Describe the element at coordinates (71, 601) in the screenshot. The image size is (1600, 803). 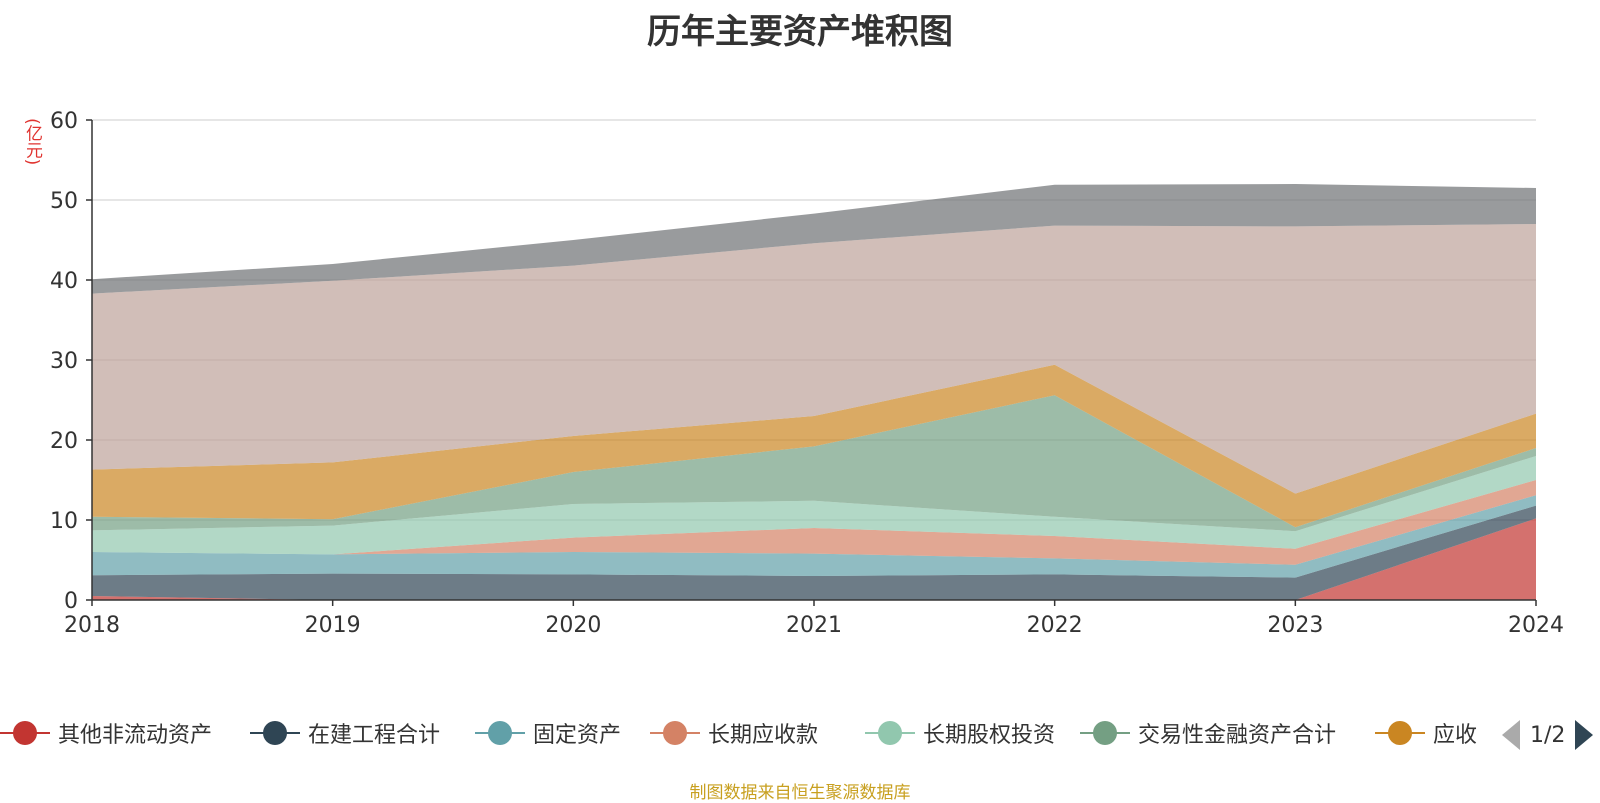
I see `y-tick-label: 0` at that location.